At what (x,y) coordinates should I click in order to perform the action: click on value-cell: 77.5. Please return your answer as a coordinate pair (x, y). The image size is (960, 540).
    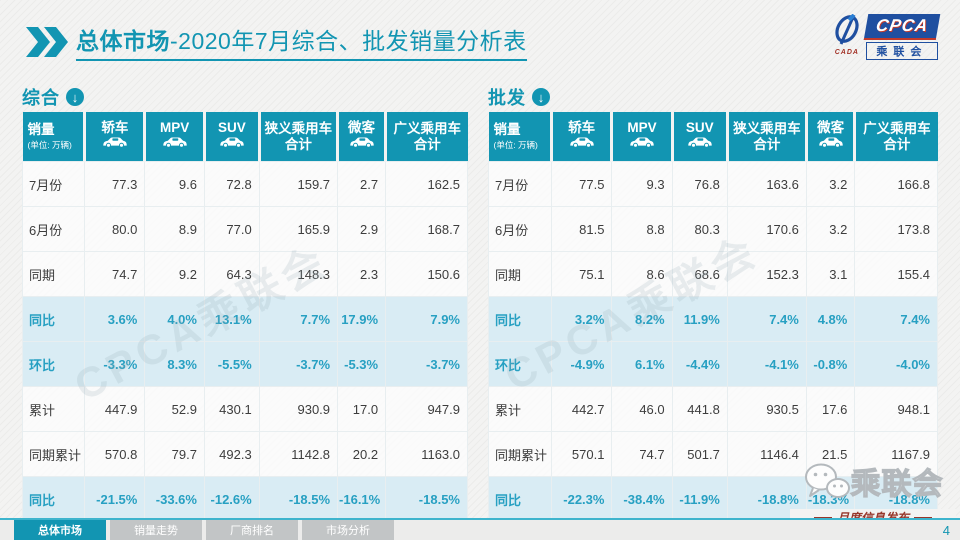
    Looking at the image, I should click on (581, 184).